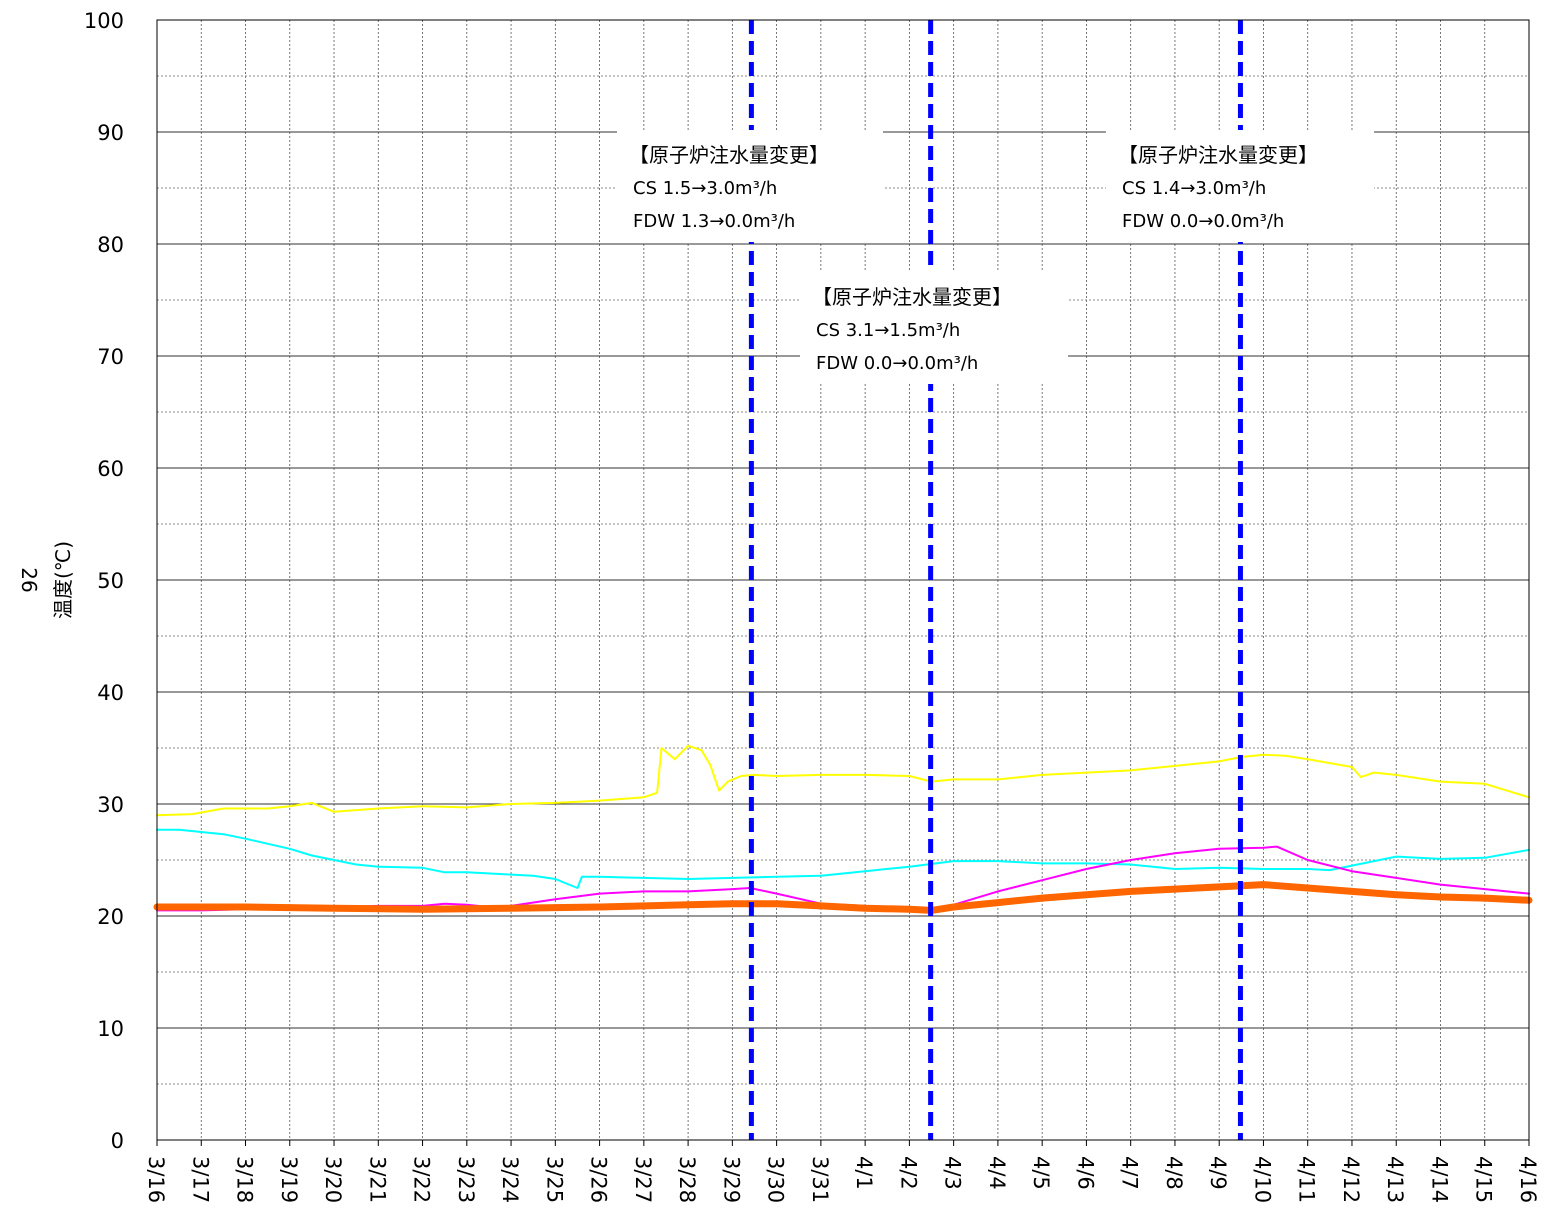  I want to click on y-tick-label: 60, so click(110, 469).